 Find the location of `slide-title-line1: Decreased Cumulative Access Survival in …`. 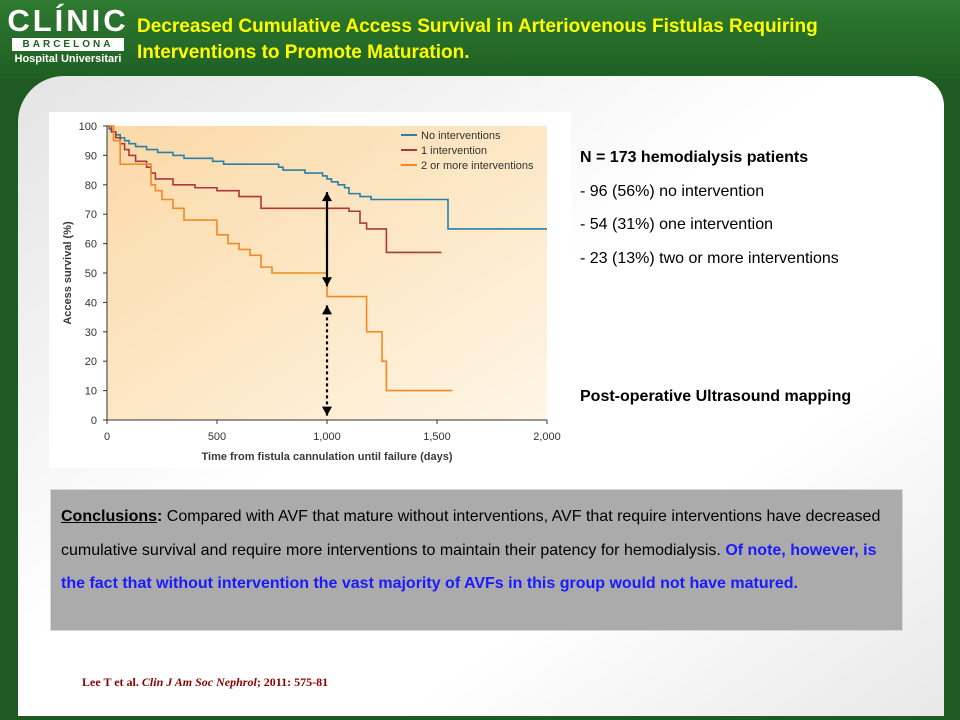

slide-title-line1: Decreased Cumulative Access Survival in … is located at coordinates (477, 26).